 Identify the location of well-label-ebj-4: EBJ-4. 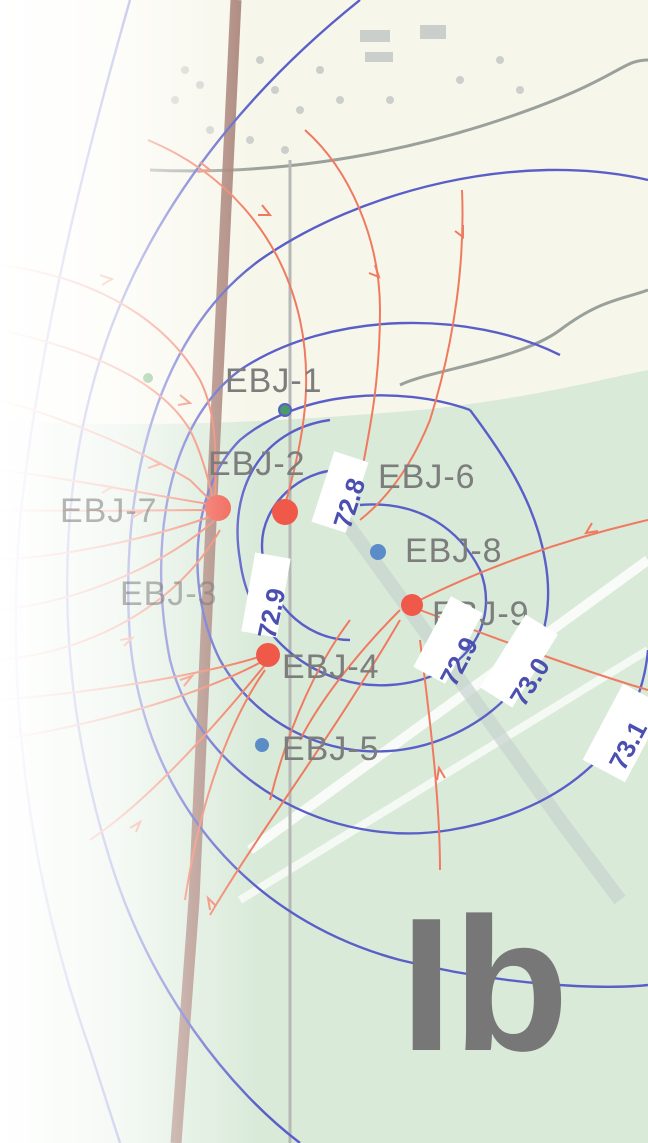
(331, 667).